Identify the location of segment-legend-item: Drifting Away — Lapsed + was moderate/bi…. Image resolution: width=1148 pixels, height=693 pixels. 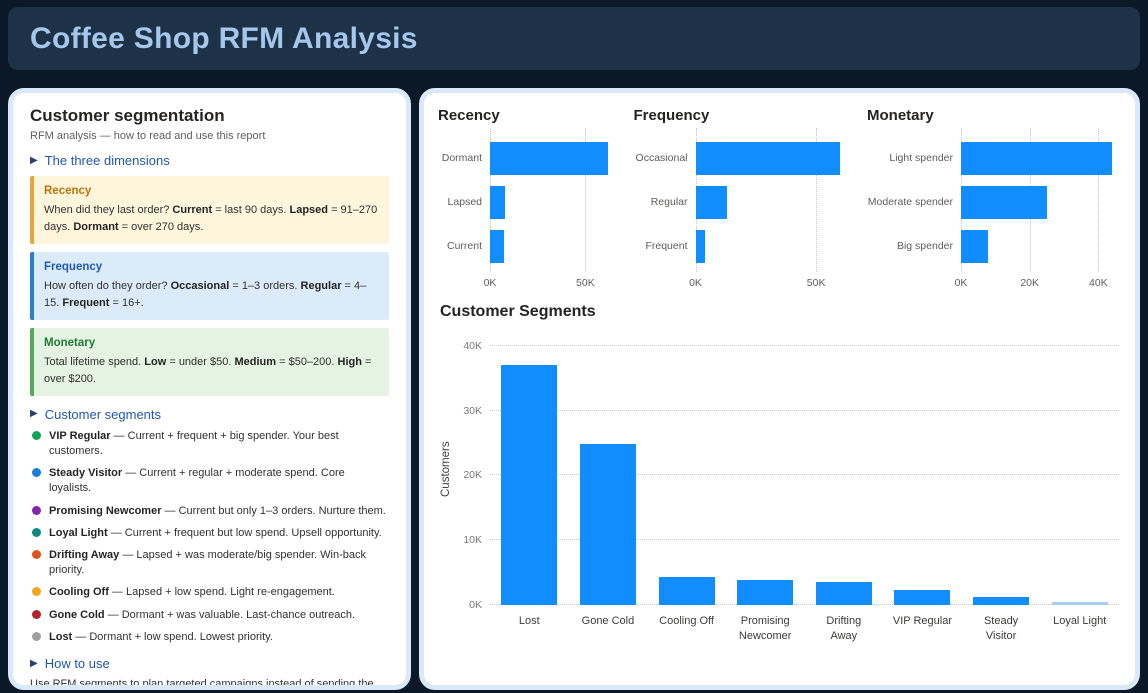
(209, 563).